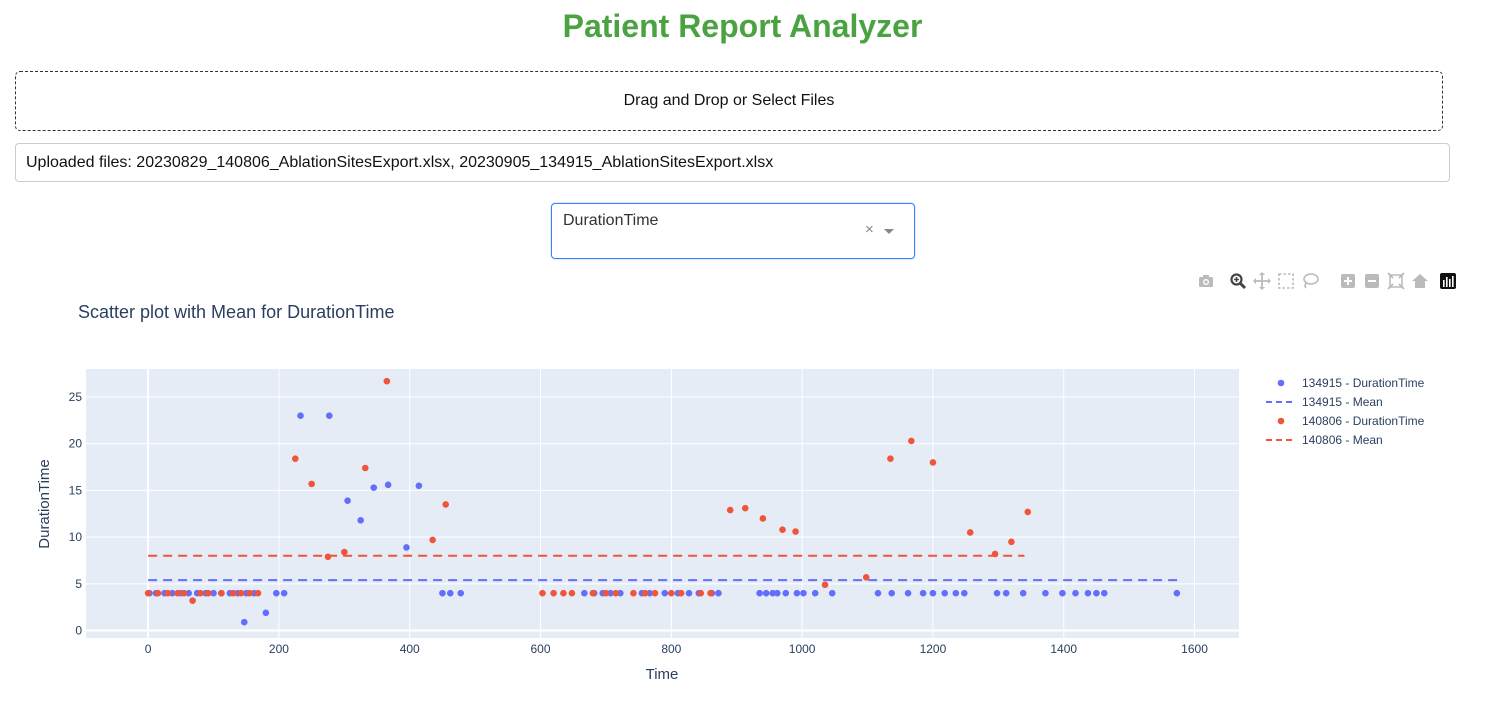 This screenshot has width=1485, height=722. What do you see at coordinates (76, 514) in the screenshot?
I see `y-axis-ticks: 0 5 10 15 20 25` at bounding box center [76, 514].